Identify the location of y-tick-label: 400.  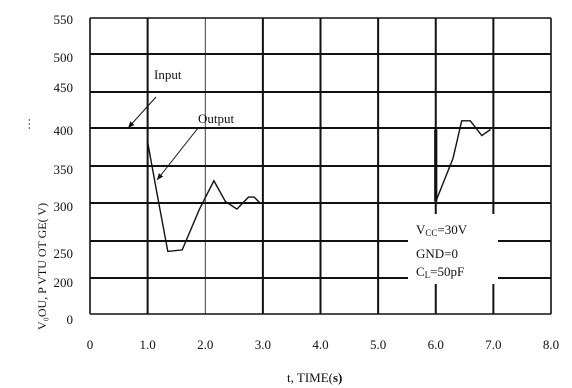
(64, 130).